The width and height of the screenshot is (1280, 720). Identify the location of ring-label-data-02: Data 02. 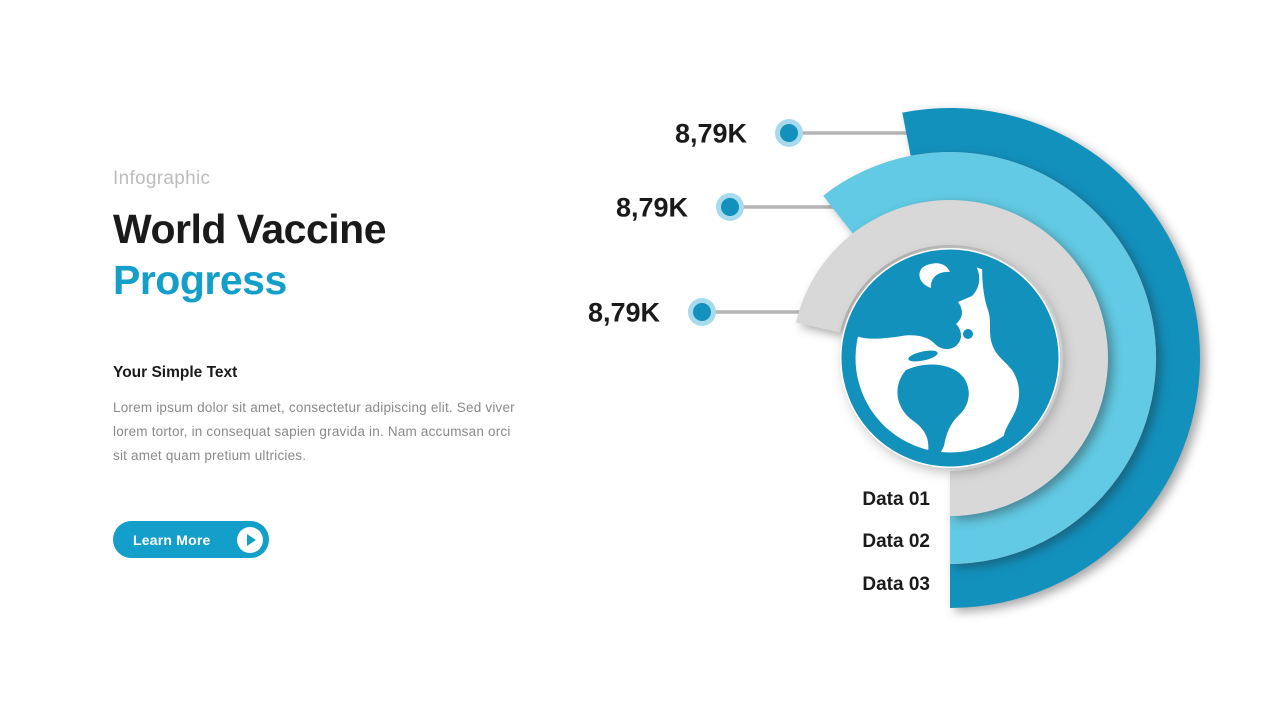
(896, 541).